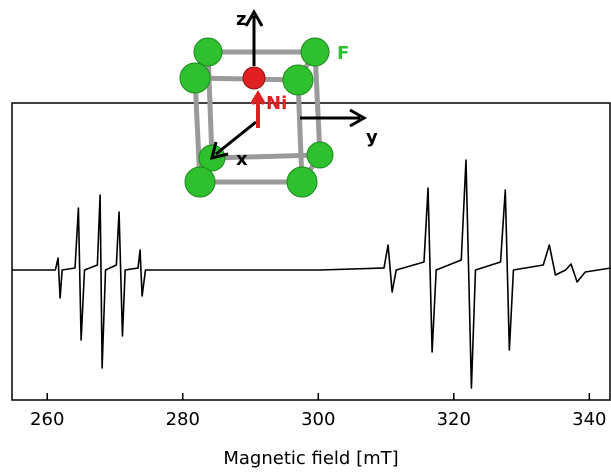 The image size is (611, 472). Describe the element at coordinates (589, 419) in the screenshot. I see `x-tick-label: 340` at that location.